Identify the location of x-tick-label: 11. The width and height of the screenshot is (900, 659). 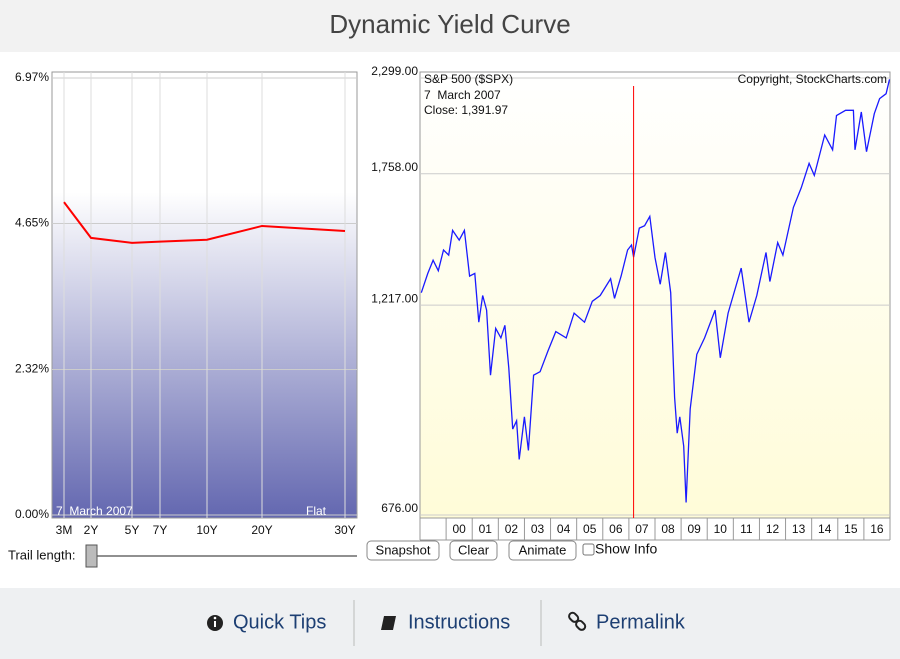
(746, 529).